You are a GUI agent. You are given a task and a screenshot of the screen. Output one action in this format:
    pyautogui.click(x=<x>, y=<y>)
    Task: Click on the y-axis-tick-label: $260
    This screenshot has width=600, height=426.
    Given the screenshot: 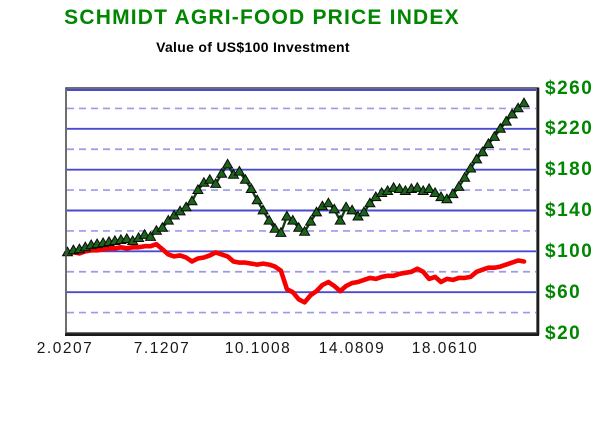 What is the action you would take?
    pyautogui.click(x=569, y=88)
    